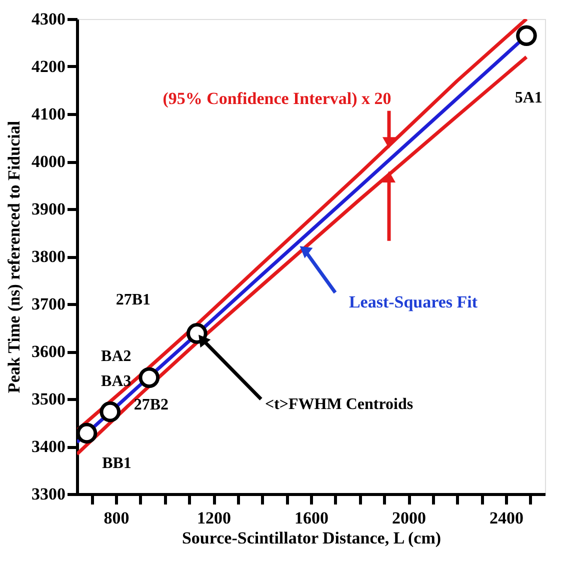  What do you see at coordinates (49, 446) in the screenshot?
I see `y-tick-label: 3400` at bounding box center [49, 446].